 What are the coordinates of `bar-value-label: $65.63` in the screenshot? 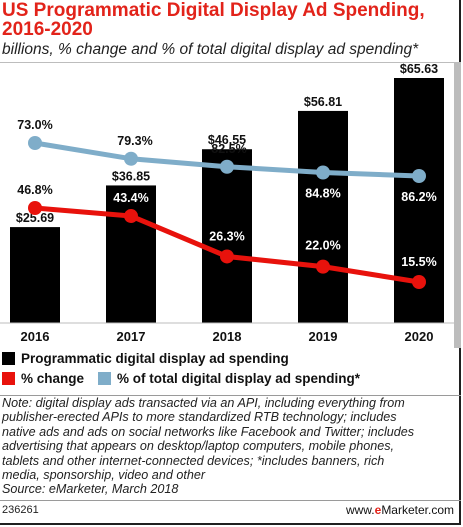 It's located at (419, 69).